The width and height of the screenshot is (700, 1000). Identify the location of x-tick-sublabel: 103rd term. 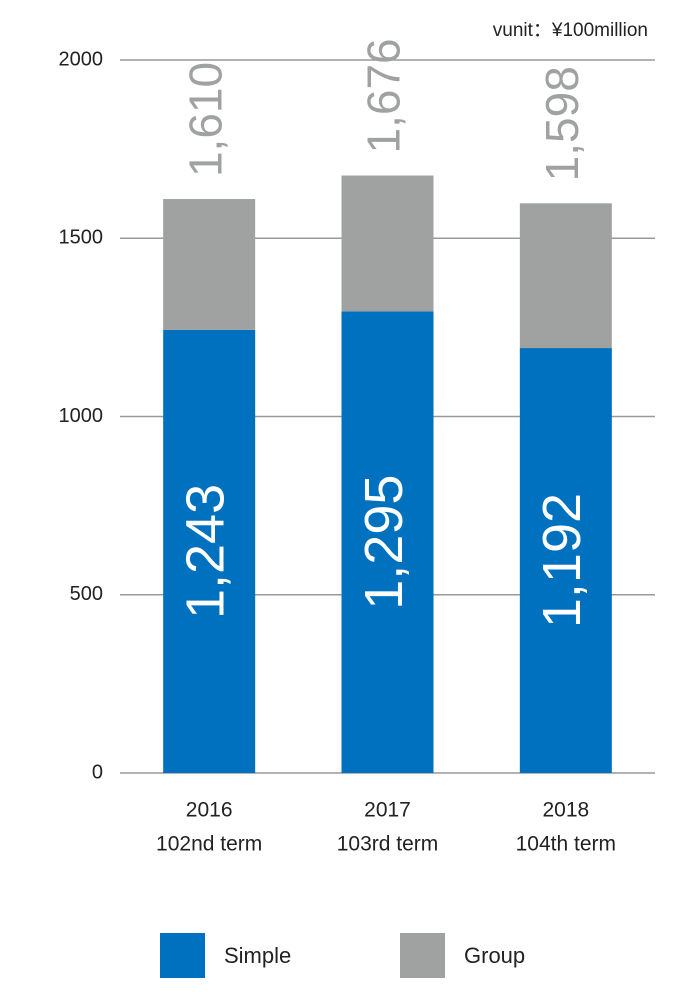
(388, 844).